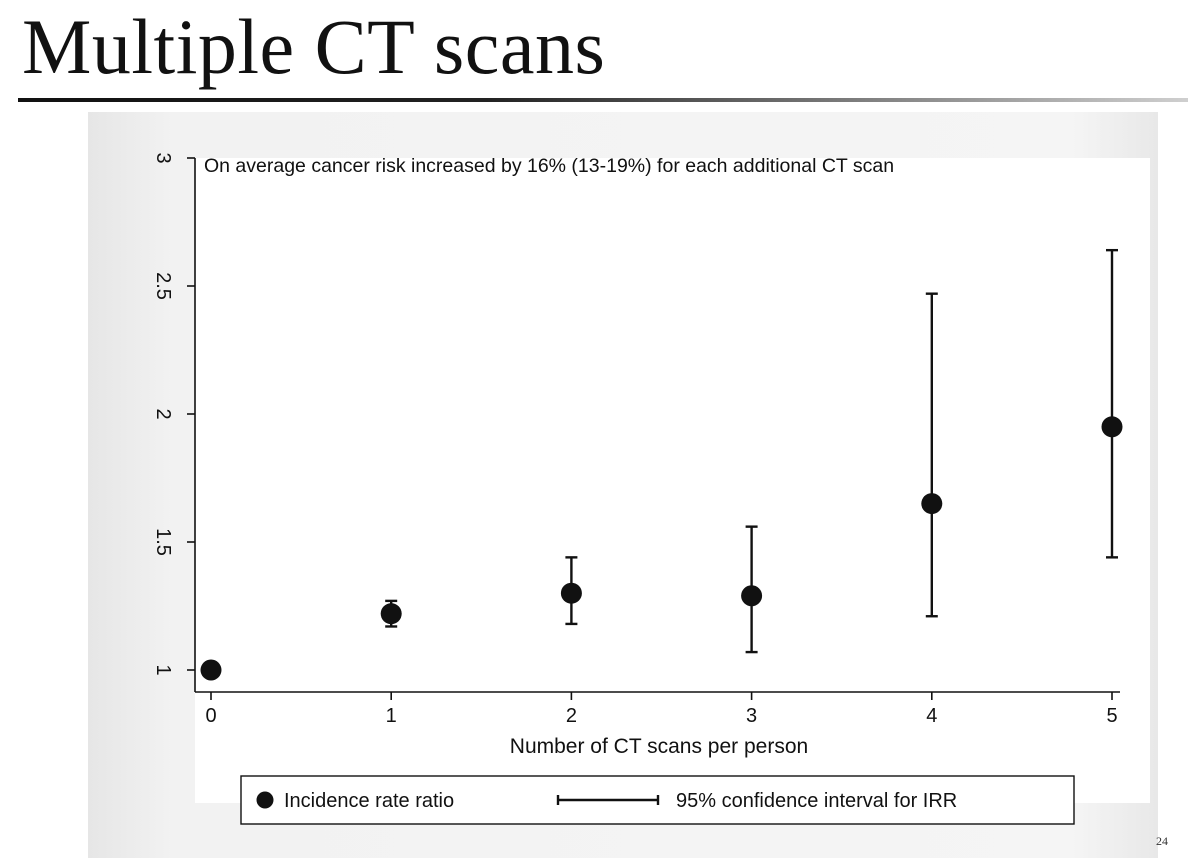 The width and height of the screenshot is (1200, 866). What do you see at coordinates (1111, 716) in the screenshot?
I see `x-tick-label: 5` at bounding box center [1111, 716].